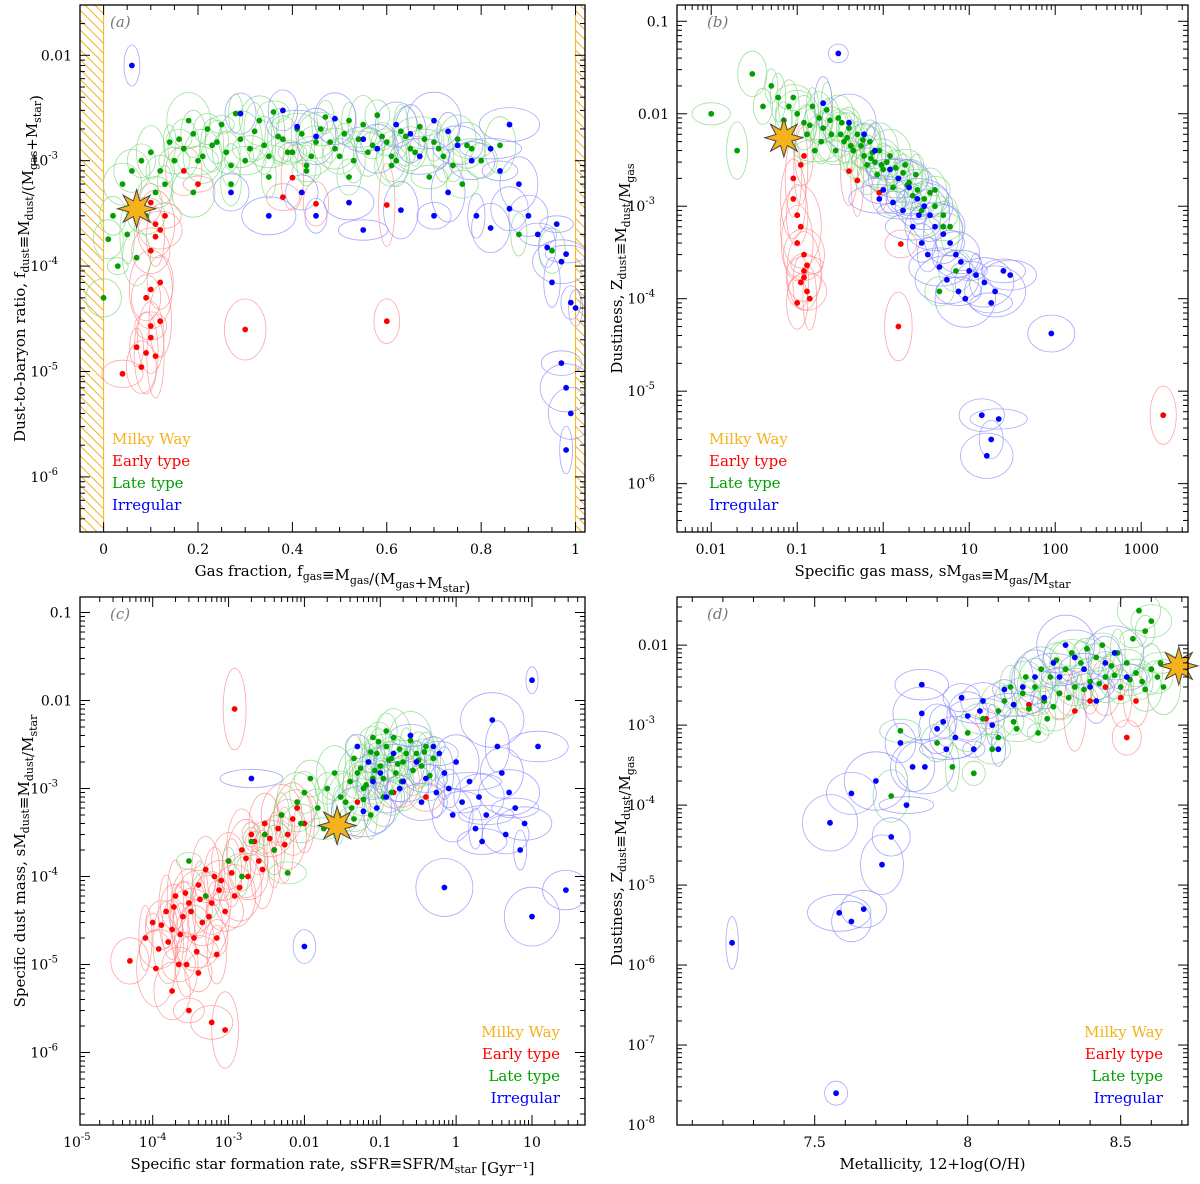 This screenshot has width=1200, height=1184. Describe the element at coordinates (136, 208) in the screenshot. I see `milky-way-star-marker` at that location.